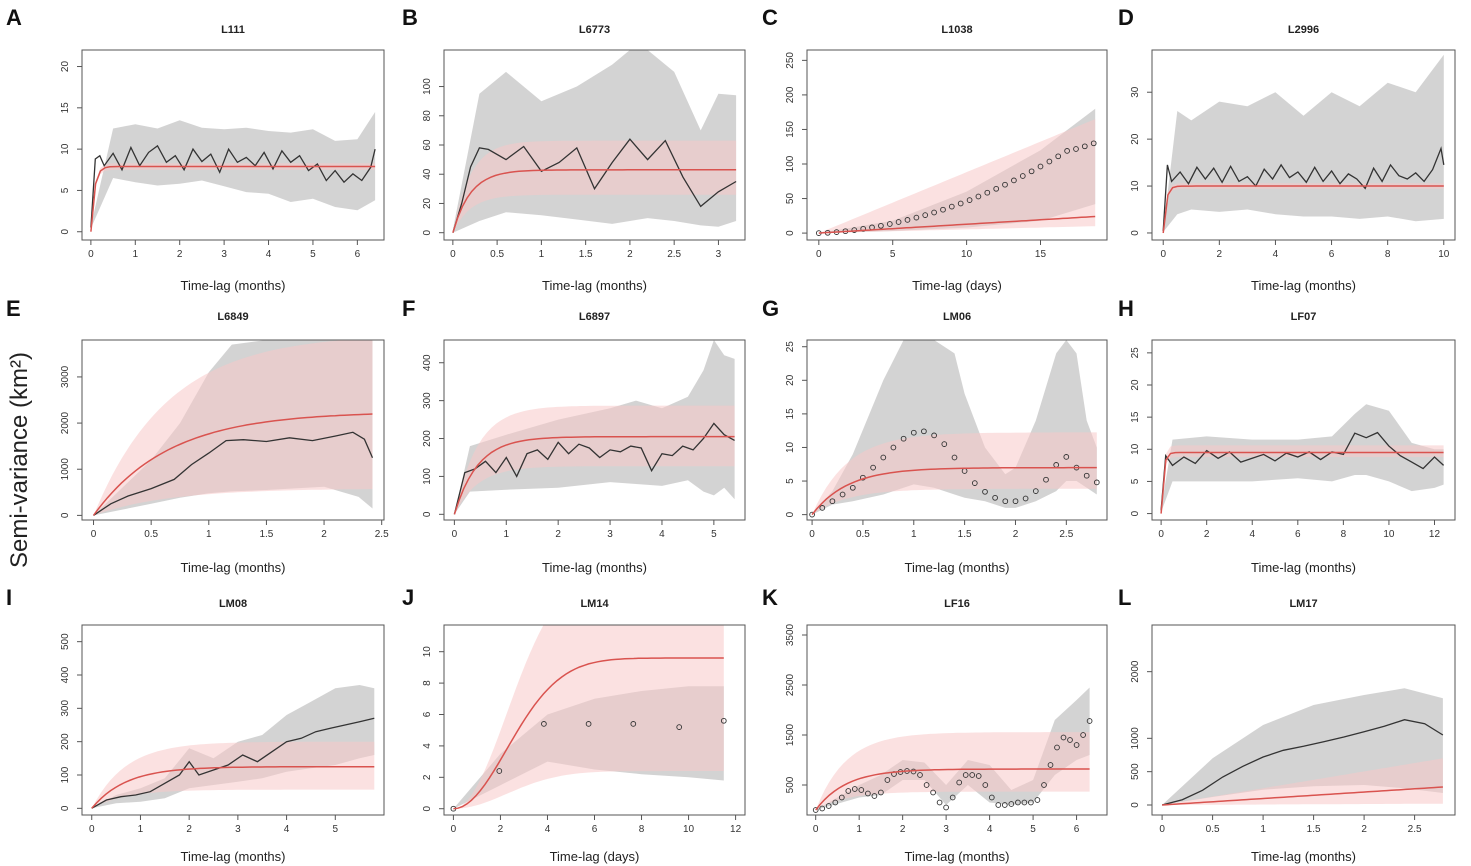  Describe the element at coordinates (1304, 317) in the screenshot. I see `chart-title: LF07` at that location.